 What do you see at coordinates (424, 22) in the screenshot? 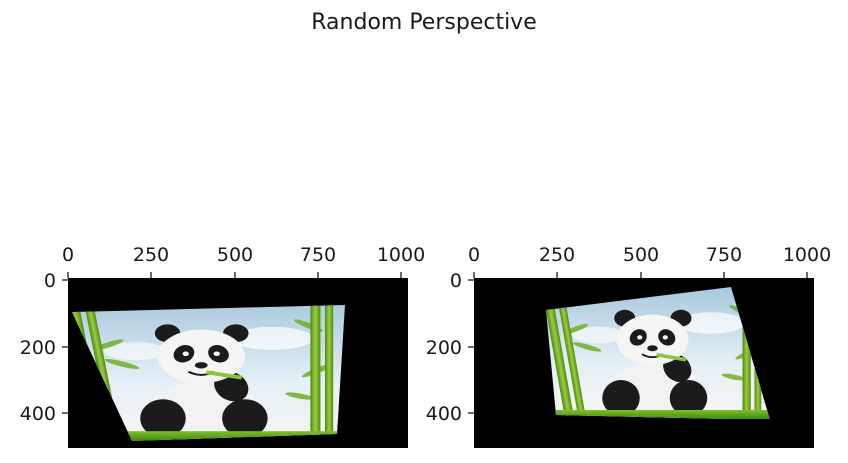
I see `figure-title: Random Perspective` at bounding box center [424, 22].